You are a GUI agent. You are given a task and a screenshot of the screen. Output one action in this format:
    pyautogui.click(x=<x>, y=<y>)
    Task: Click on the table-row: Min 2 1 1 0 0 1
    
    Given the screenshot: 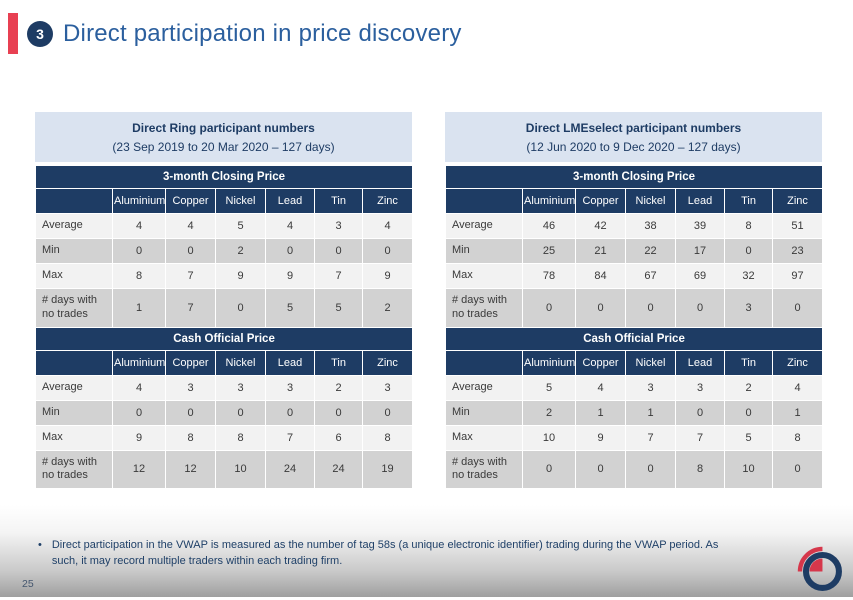 What is the action you would take?
    pyautogui.click(x=634, y=412)
    